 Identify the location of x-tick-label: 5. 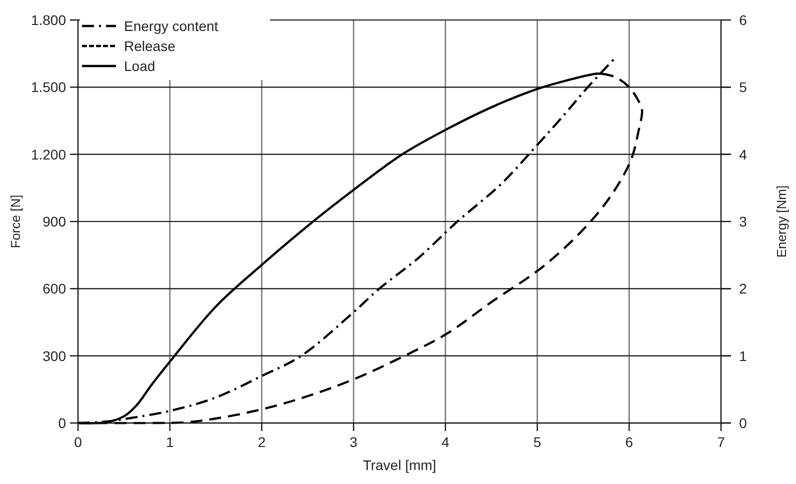
(537, 442).